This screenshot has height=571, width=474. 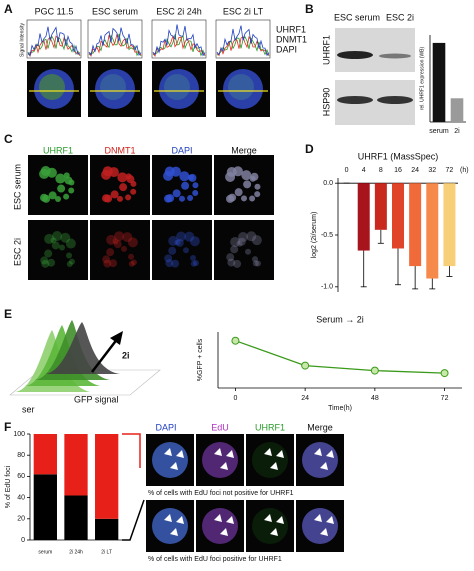 I want to click on lane-label: ESC serum, so click(x=357, y=17).